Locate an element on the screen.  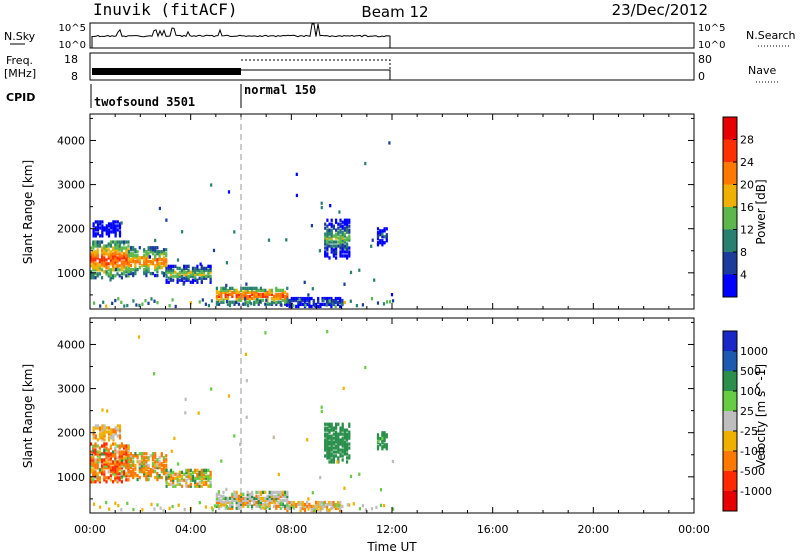
colorbar-swatch is located at coordinates (730, 150).